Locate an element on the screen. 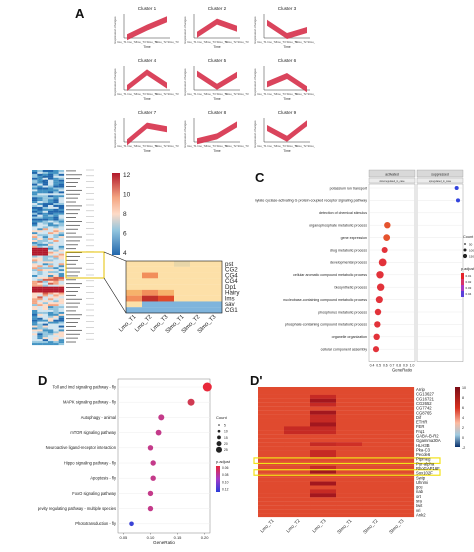  term-label: Toll and Imd signaling pathway - fly is located at coordinates (85, 386).